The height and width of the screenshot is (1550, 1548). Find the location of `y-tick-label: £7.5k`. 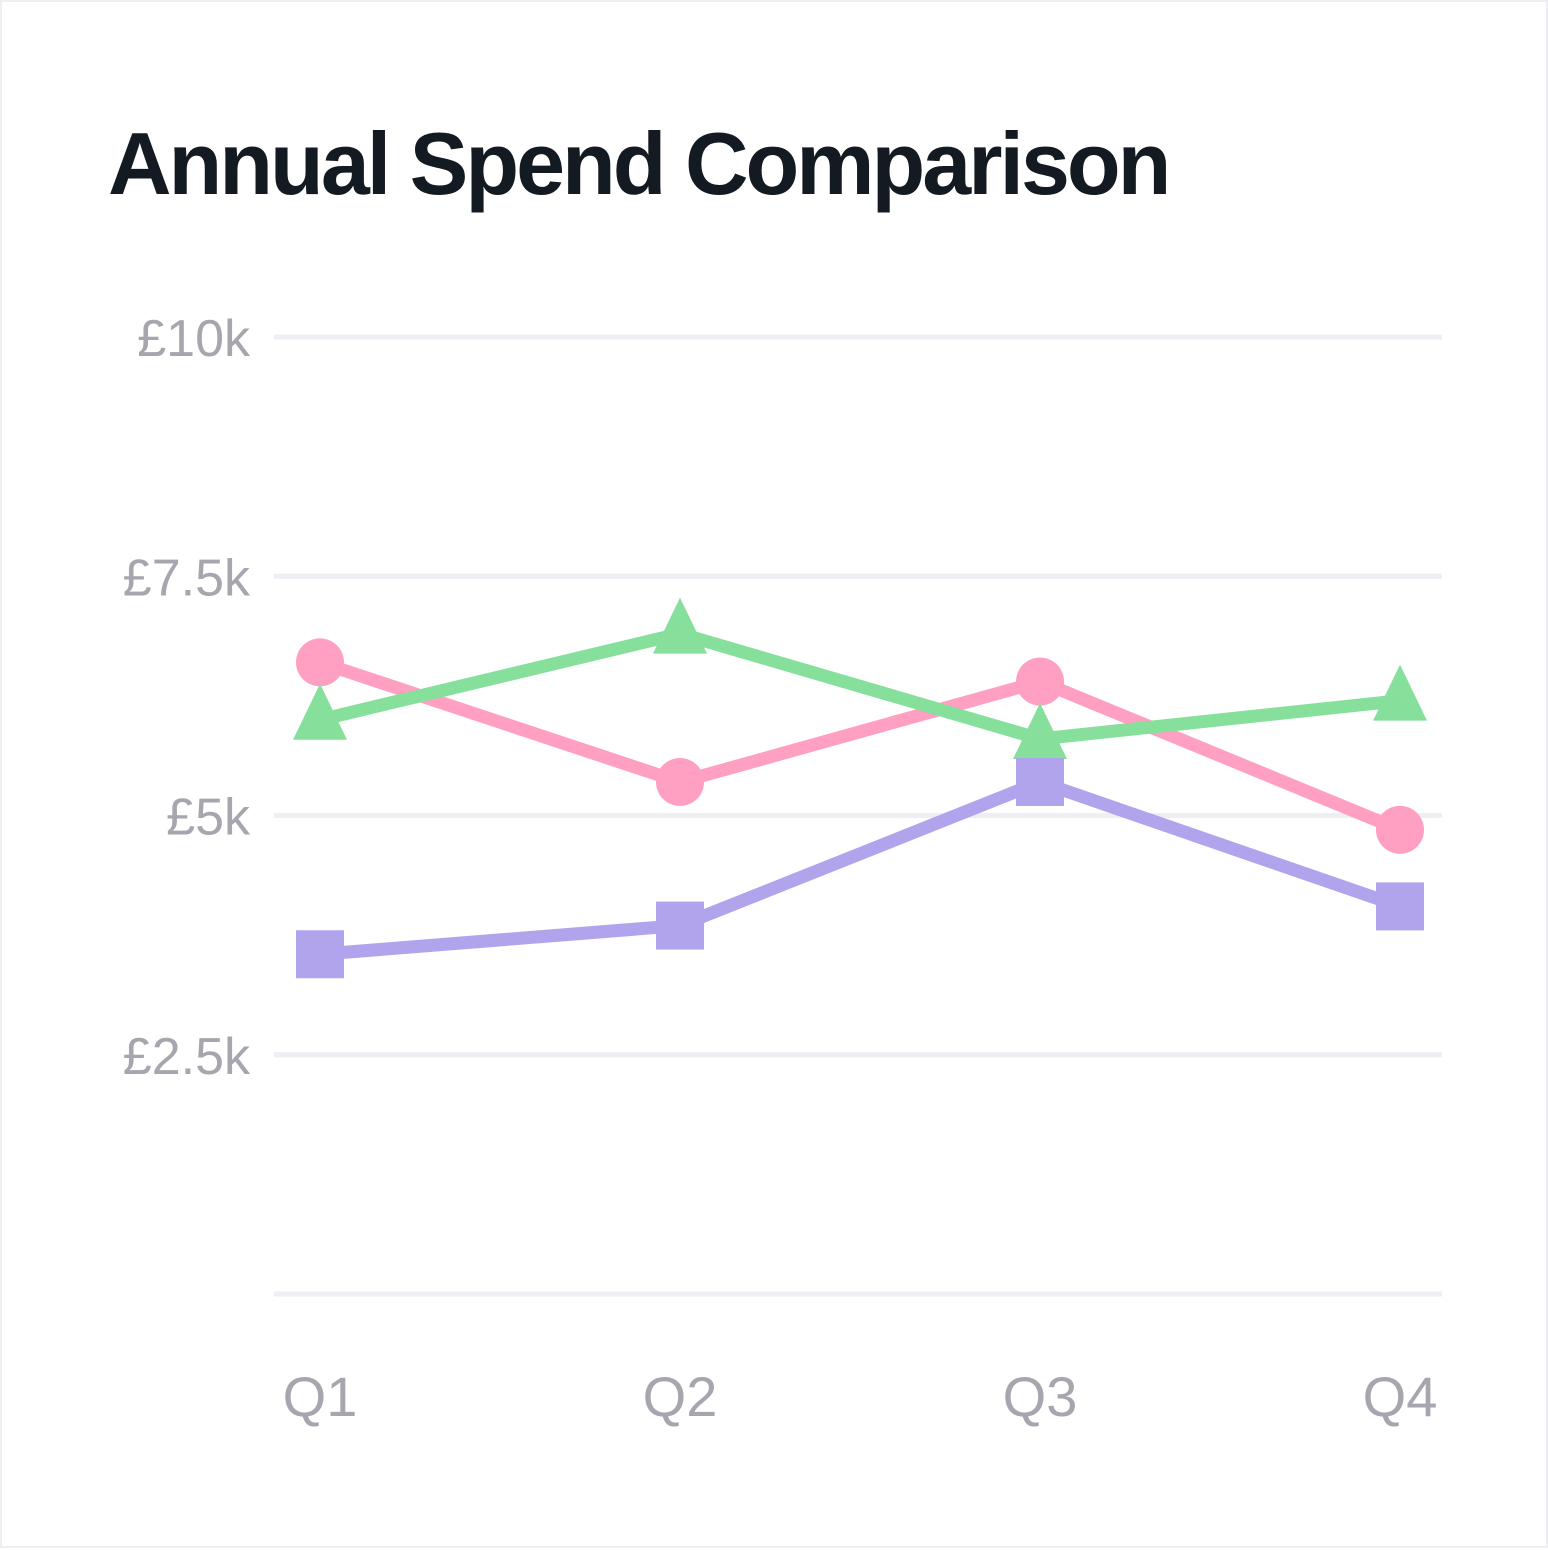

y-tick-label: £7.5k is located at coordinates (187, 578).